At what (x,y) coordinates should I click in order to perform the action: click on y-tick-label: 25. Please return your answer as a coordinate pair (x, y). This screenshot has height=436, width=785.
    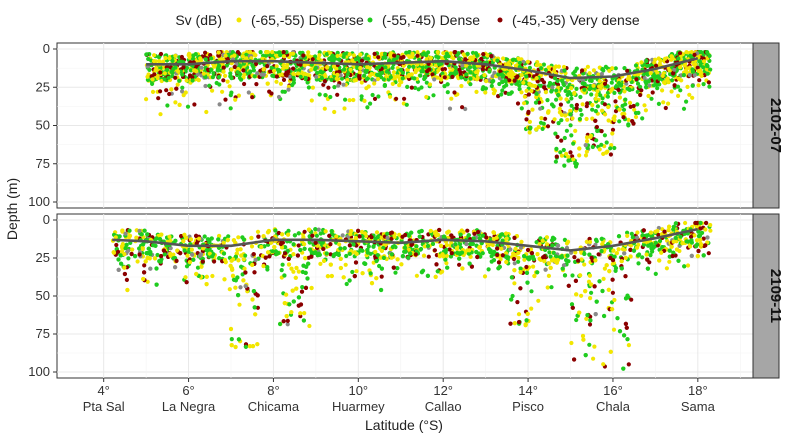
    Looking at the image, I should click on (43, 86).